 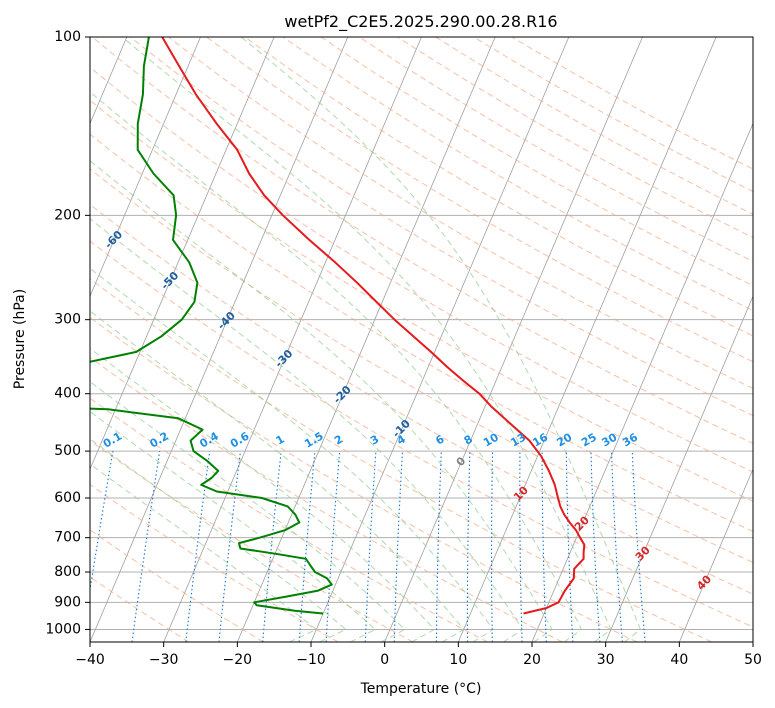 I want to click on y-tick-label: 800, so click(x=67, y=572).